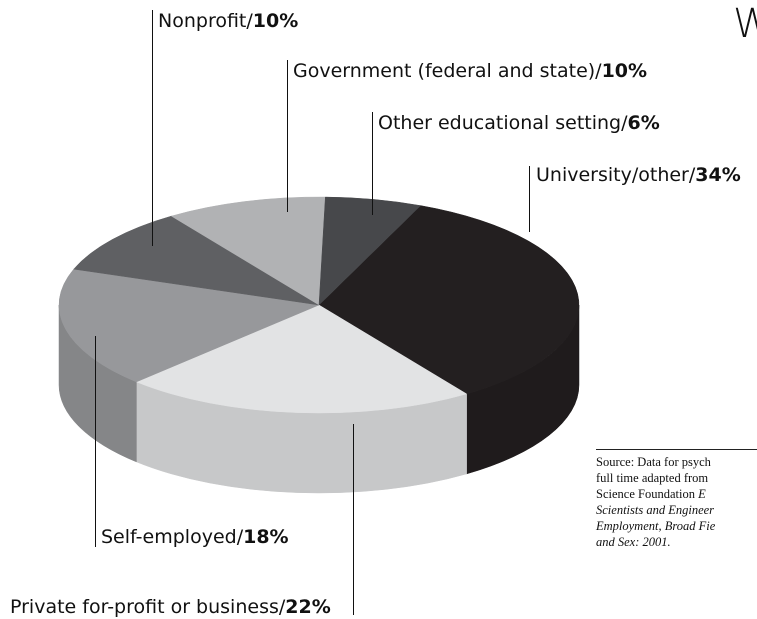 The image size is (757, 619). Describe the element at coordinates (652, 478) in the screenshot. I see `source-line: full time adapted from` at that location.